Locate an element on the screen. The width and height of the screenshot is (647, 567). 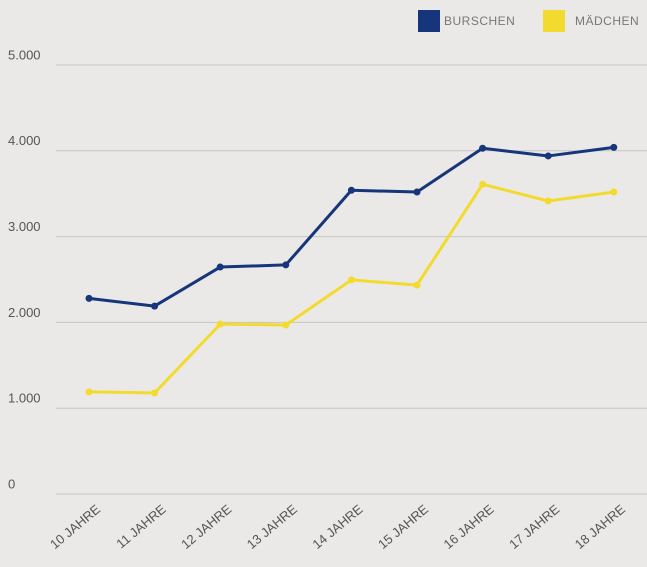
legend-label: MÄDCHEN is located at coordinates (607, 21).